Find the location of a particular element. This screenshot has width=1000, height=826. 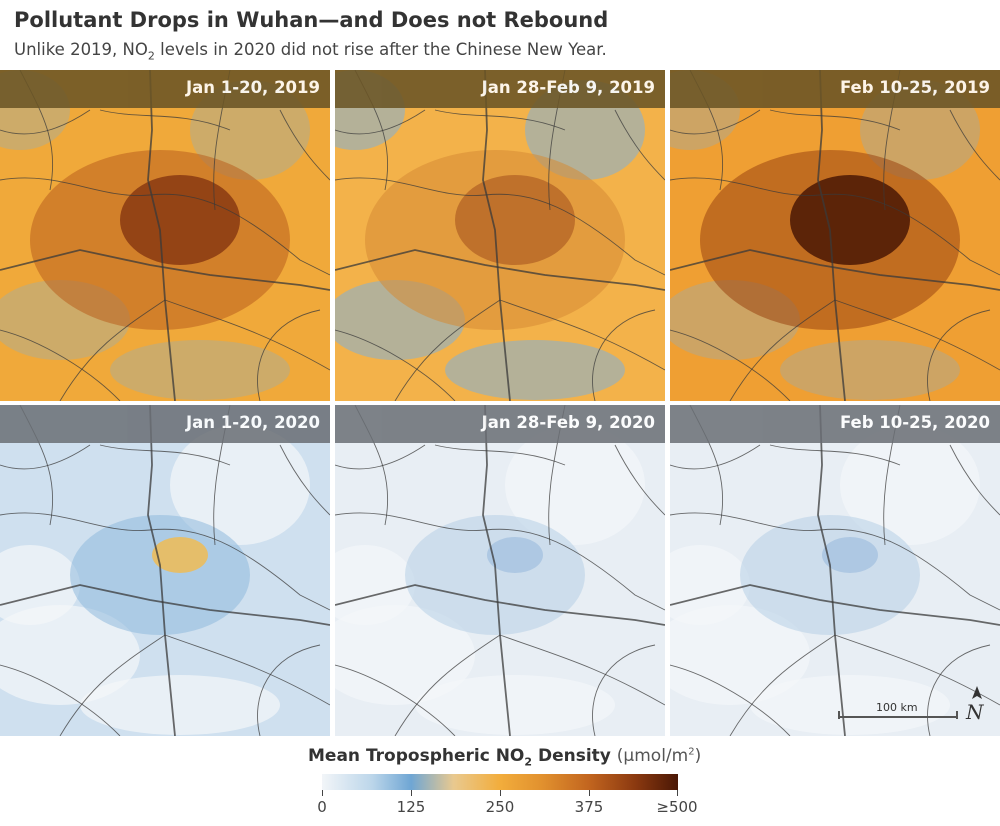

legend-tick-label: 0 is located at coordinates (322, 807).